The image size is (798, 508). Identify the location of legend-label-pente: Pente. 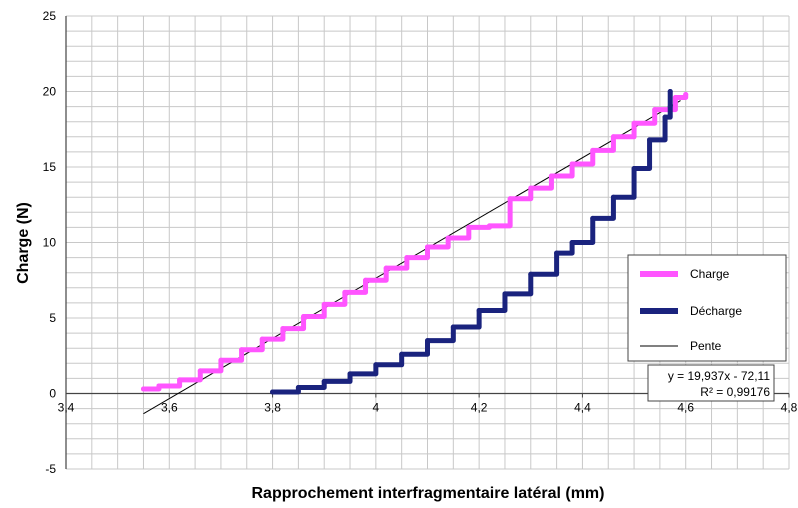
(706, 346).